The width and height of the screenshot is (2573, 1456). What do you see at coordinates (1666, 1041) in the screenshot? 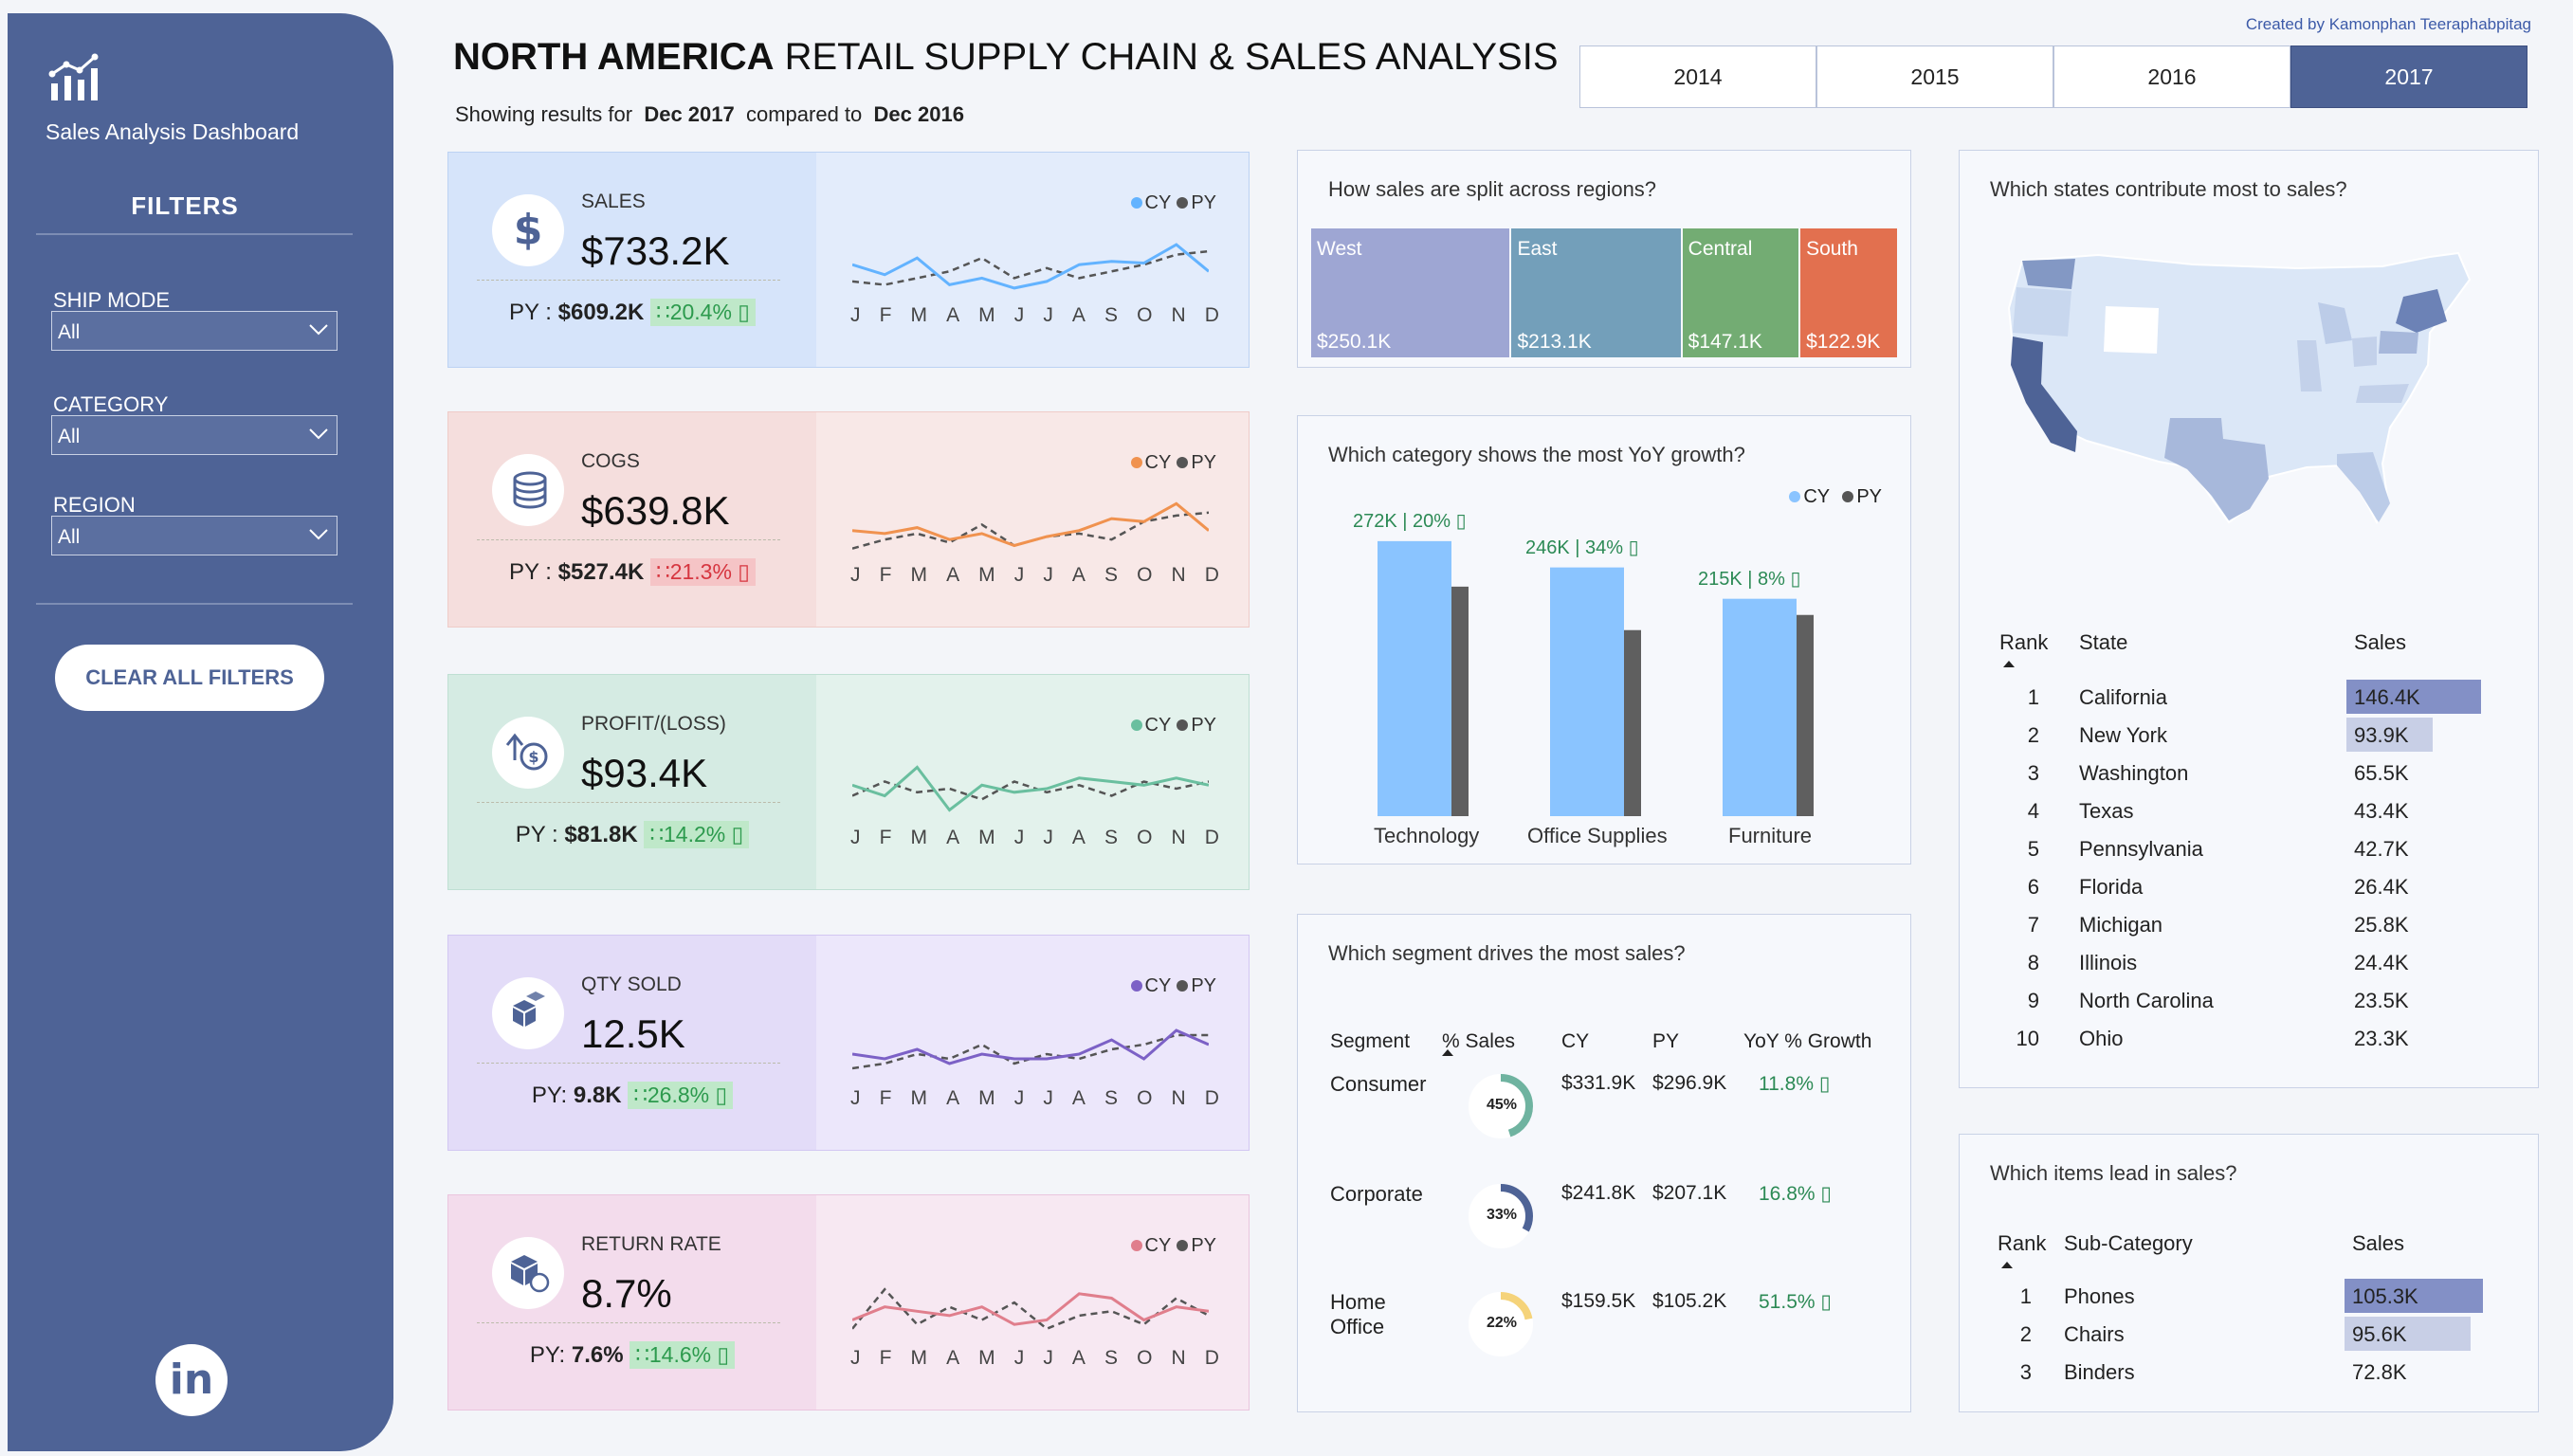
I see `py-header: PY` at bounding box center [1666, 1041].